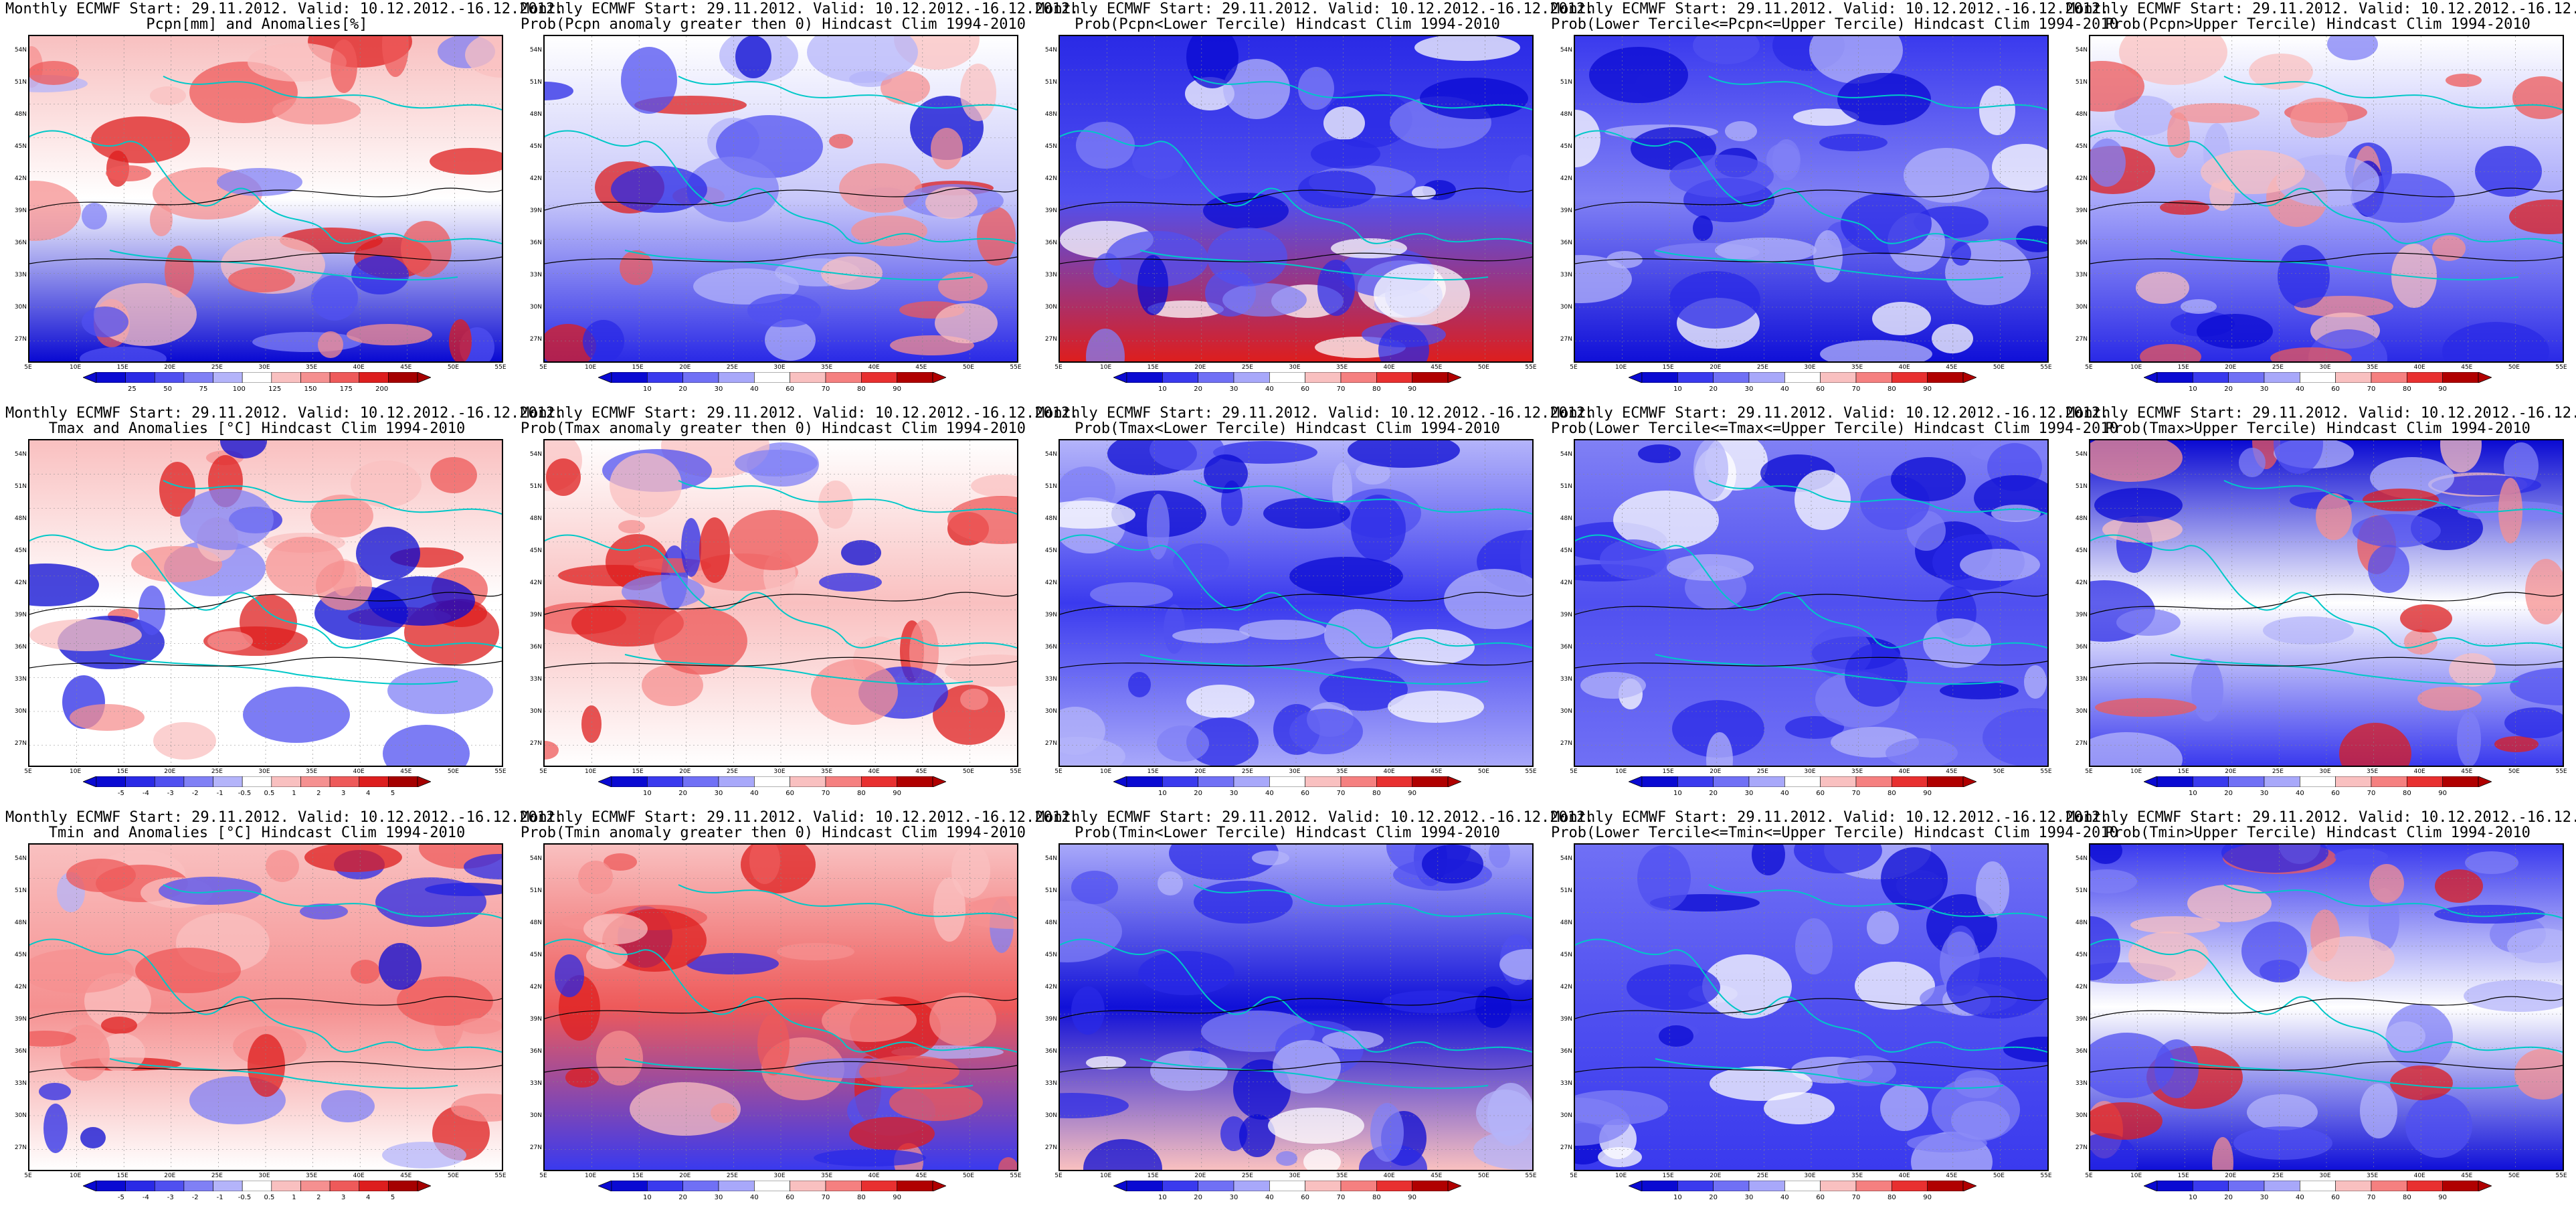 The image size is (2576, 1210). What do you see at coordinates (535, 146) in the screenshot?
I see `latitude-label: 45N` at bounding box center [535, 146].